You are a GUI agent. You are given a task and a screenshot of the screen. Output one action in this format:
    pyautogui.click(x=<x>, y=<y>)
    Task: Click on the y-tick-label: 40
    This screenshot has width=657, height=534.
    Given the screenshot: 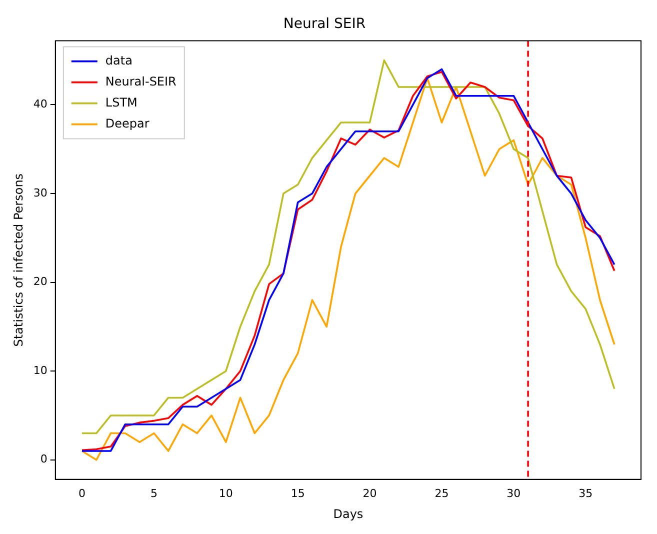 What is the action you would take?
    pyautogui.click(x=40, y=104)
    